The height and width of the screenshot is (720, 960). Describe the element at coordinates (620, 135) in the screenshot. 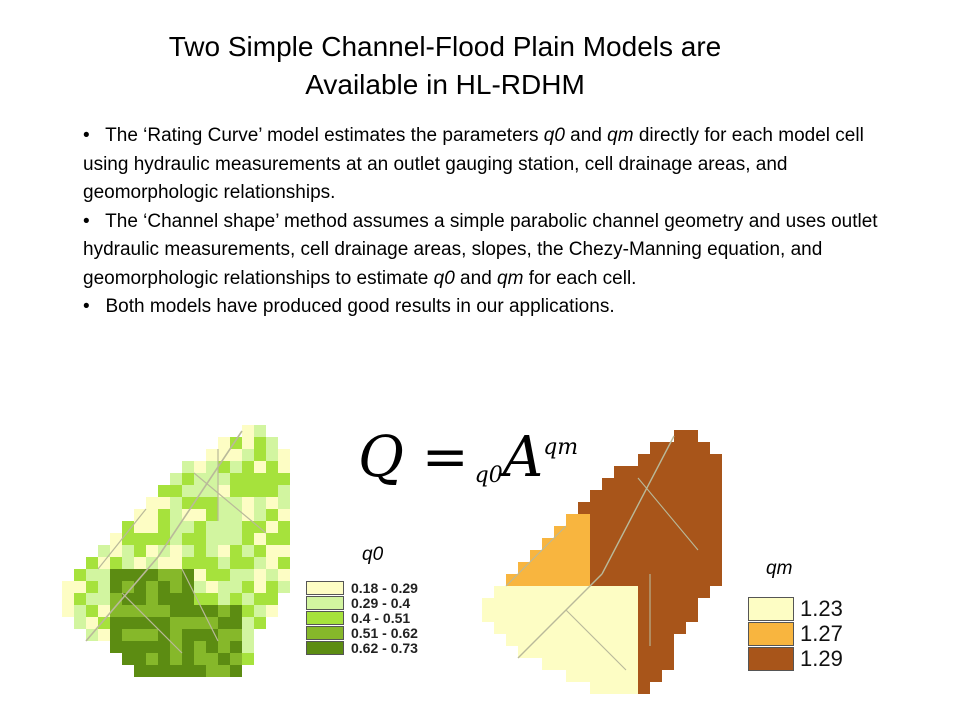

I see `param-qm: qm` at that location.